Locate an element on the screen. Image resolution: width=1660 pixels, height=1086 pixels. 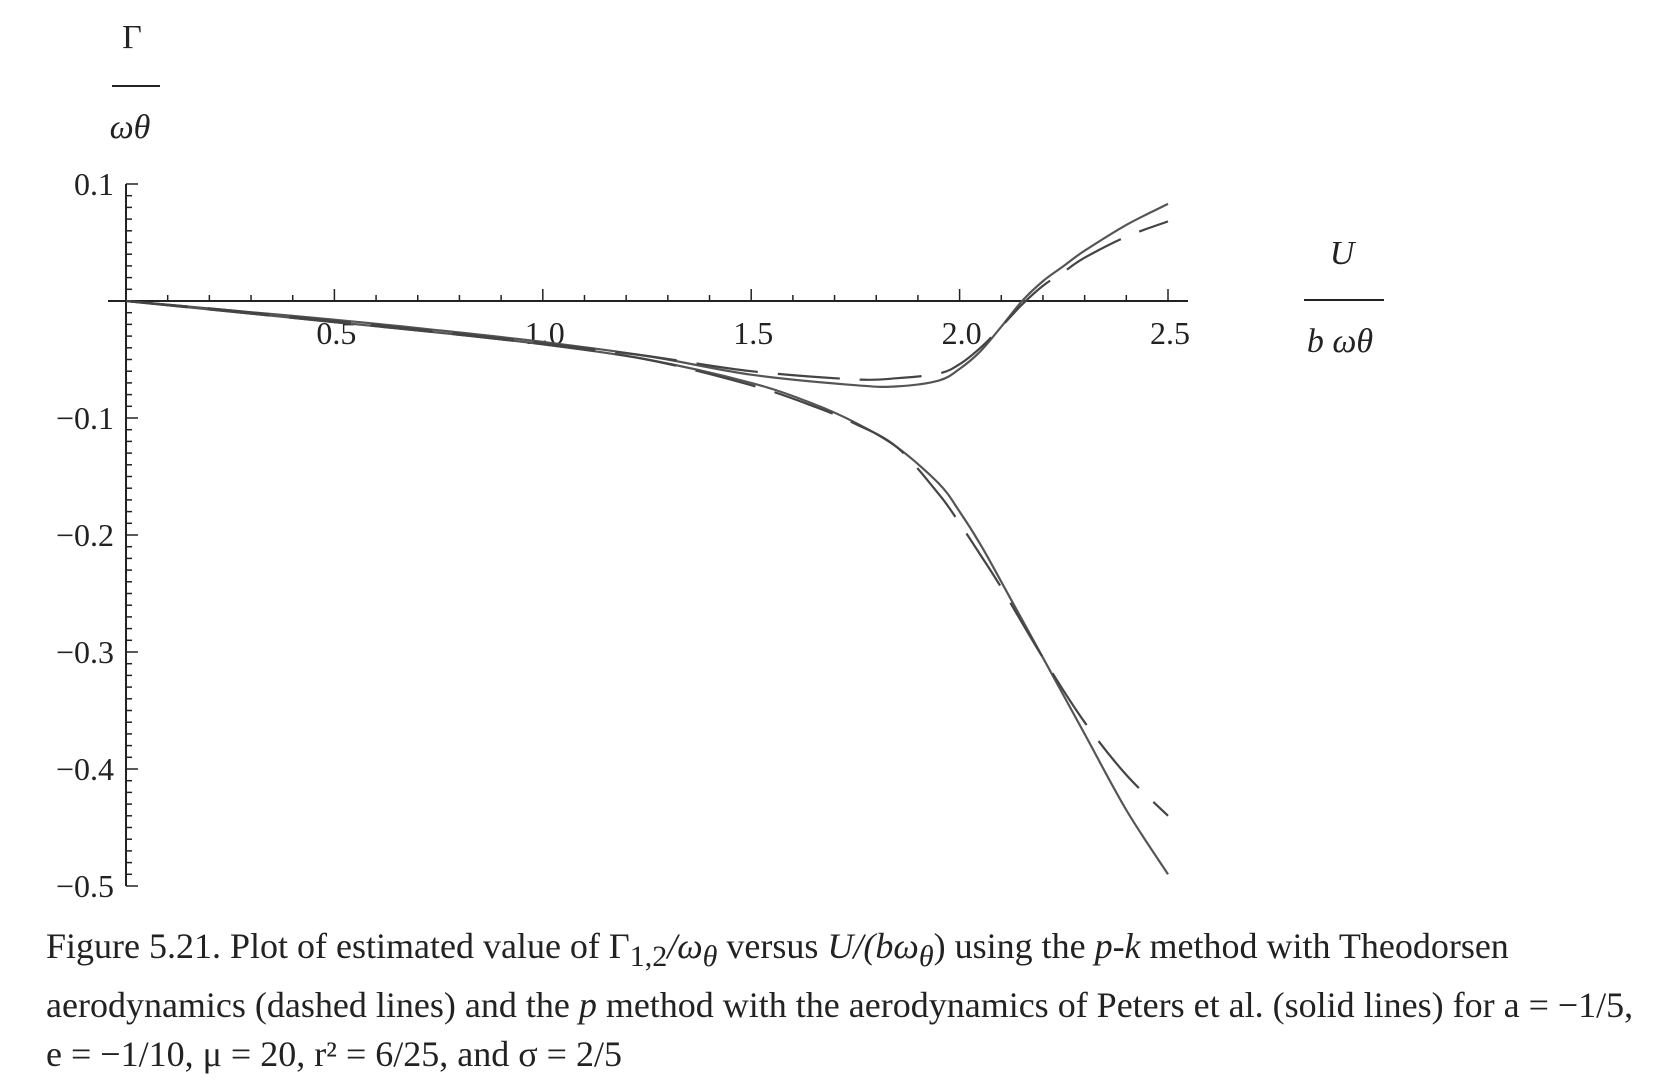
caption-theta: θ is located at coordinates (710, 957).